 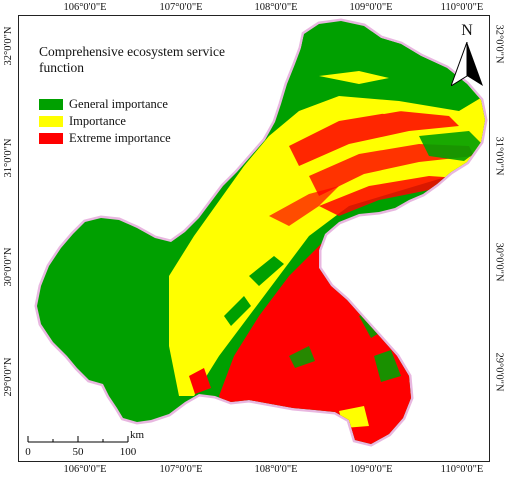 I want to click on left-tick-32: 32°0'0"N, so click(x=8, y=46).